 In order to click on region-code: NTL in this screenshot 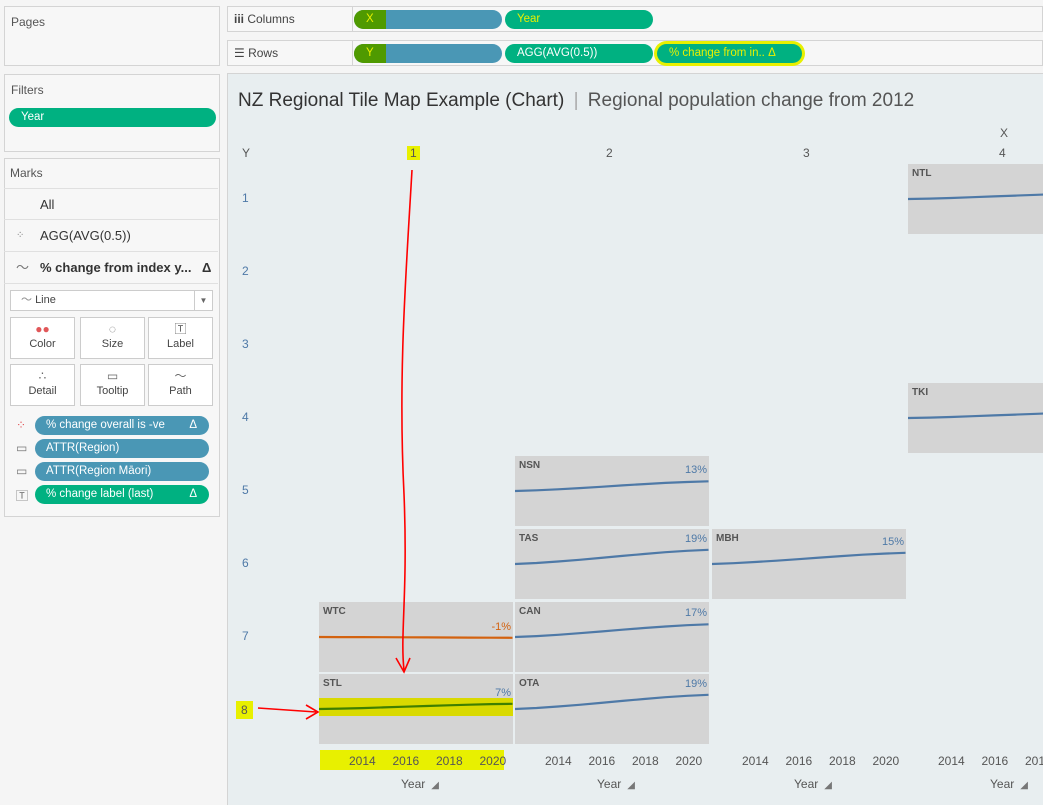, I will do `click(922, 173)`.